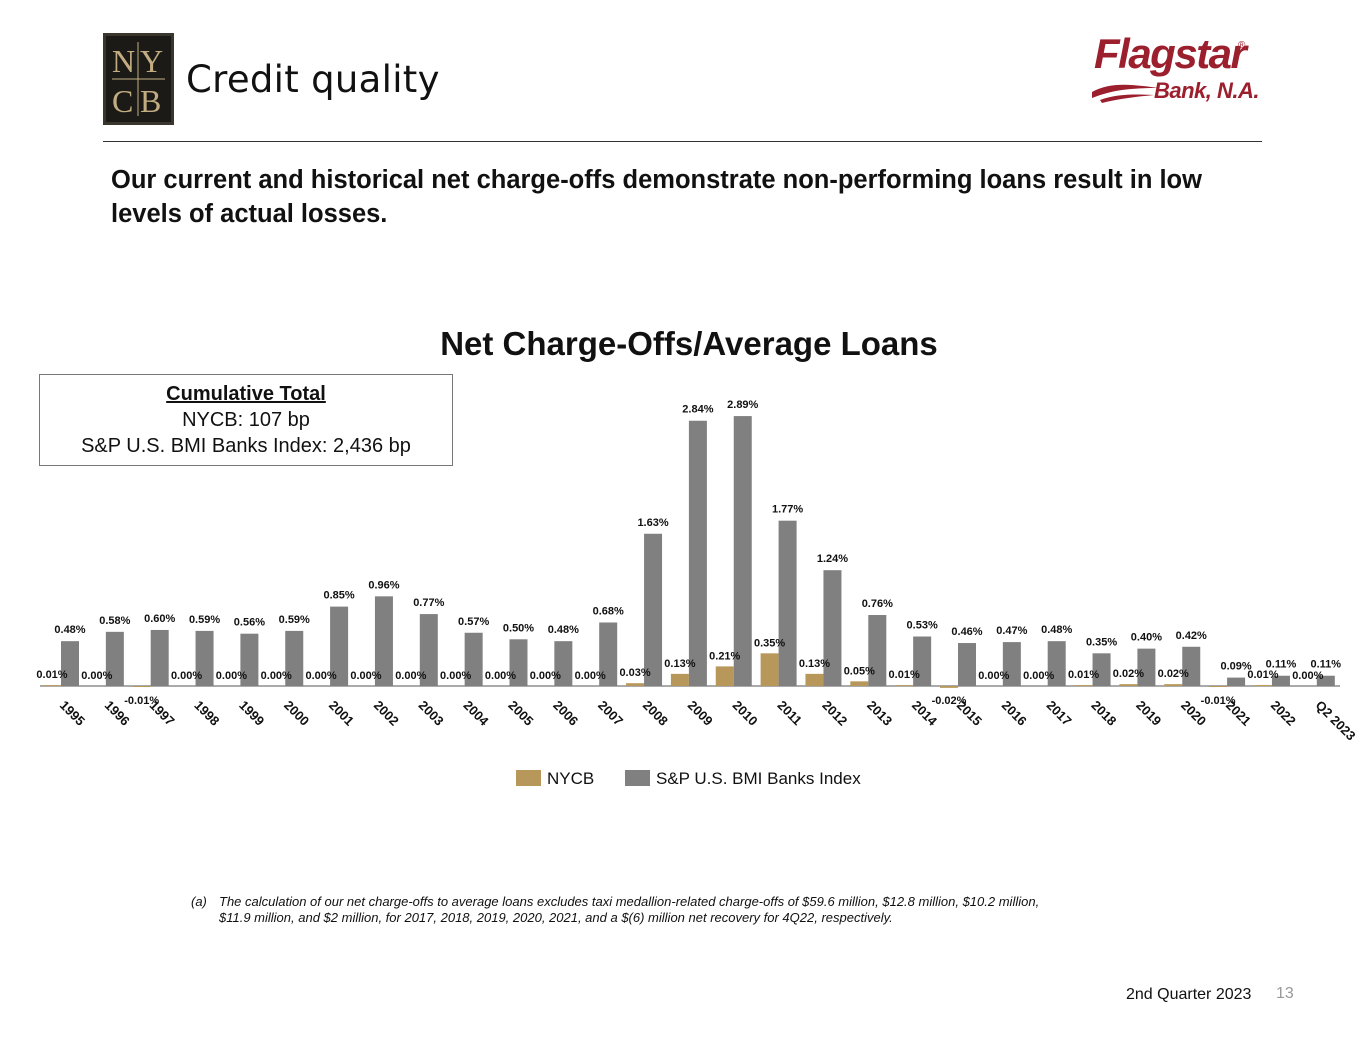 This screenshot has width=1365, height=1055. What do you see at coordinates (565, 713) in the screenshot?
I see `x-tick-label: 2006` at bounding box center [565, 713].